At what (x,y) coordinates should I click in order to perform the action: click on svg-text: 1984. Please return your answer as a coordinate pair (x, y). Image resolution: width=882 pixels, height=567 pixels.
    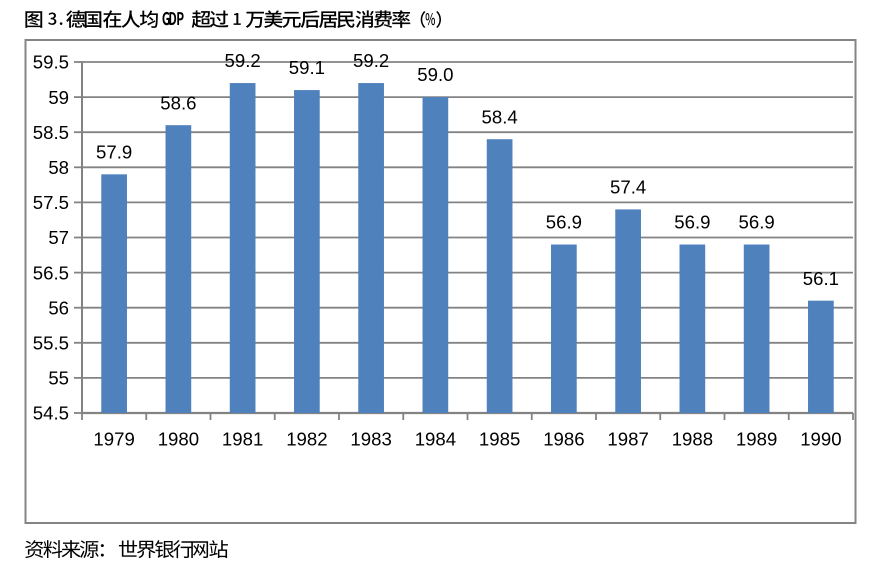
    Looking at the image, I should click on (435, 439).